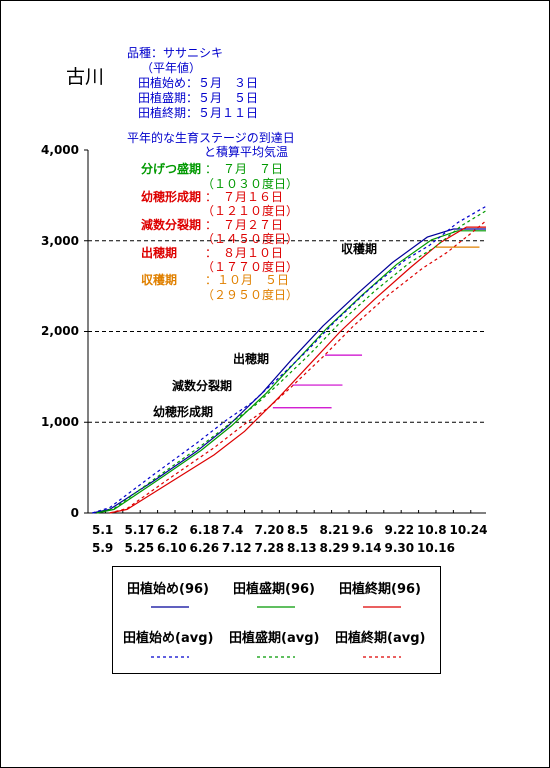 Image resolution: width=550 pixels, height=768 pixels. What do you see at coordinates (468, 530) in the screenshot?
I see `x-tick-top-label: 10.24` at bounding box center [468, 530].